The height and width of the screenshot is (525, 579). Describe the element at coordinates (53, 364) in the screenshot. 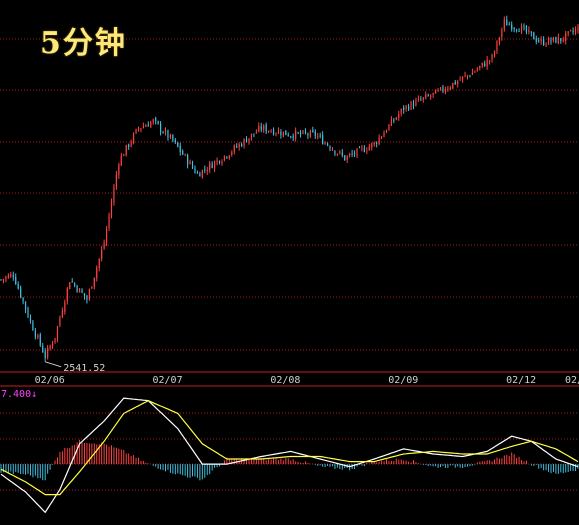

I see `low-annotation-leader` at that location.